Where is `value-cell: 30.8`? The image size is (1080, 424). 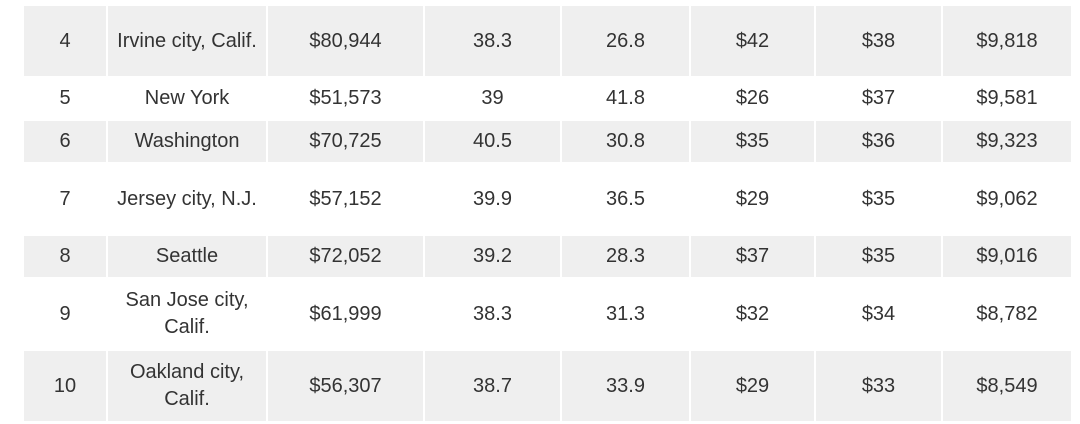 value-cell: 30.8 is located at coordinates (625, 141).